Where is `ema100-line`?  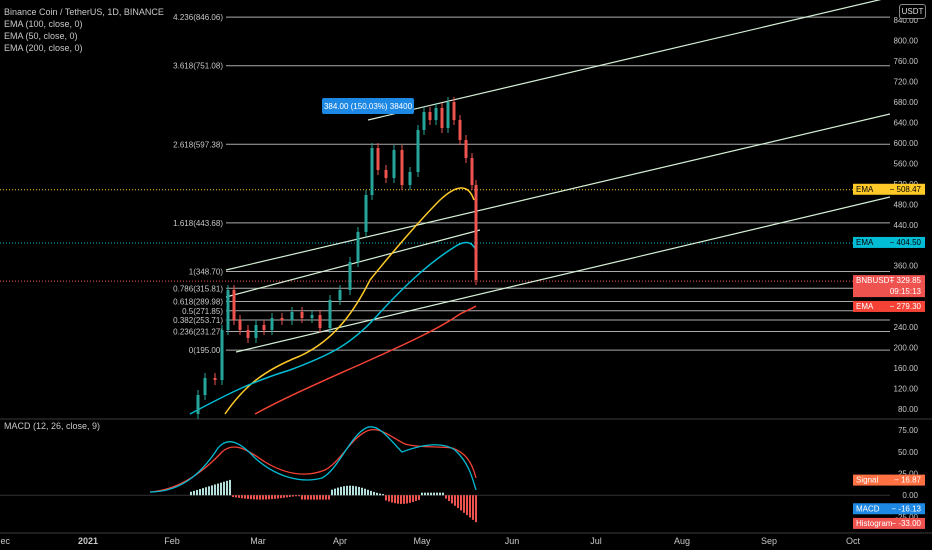 ema100-line is located at coordinates (333, 328).